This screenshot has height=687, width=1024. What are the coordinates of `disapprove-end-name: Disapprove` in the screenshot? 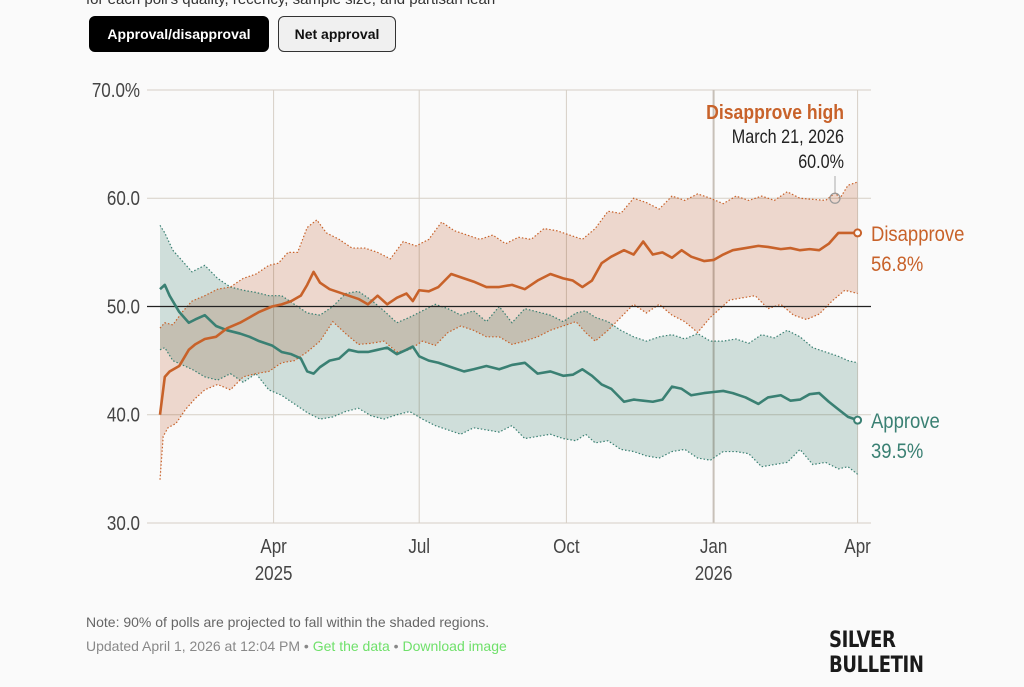 It's located at (917, 234).